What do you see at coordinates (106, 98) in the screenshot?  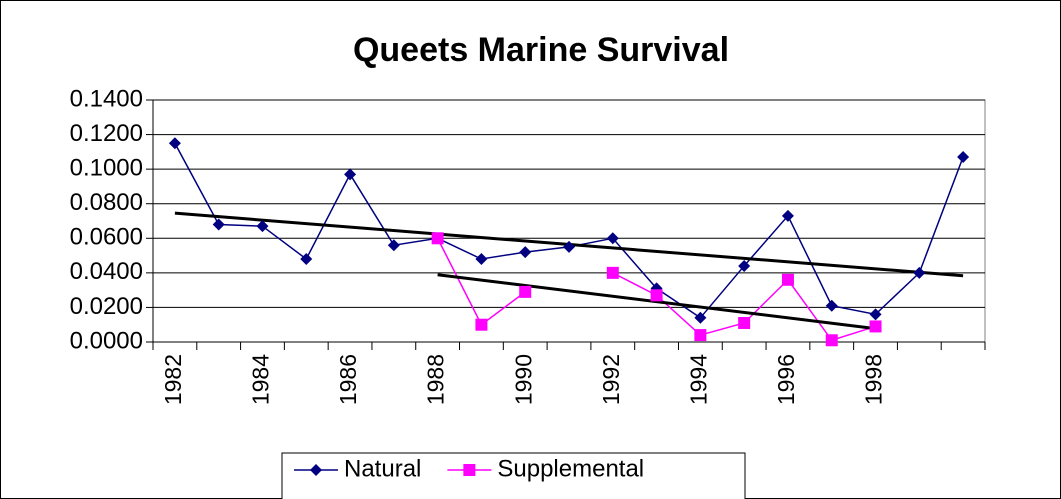 I see `y-tick-label: 0.1400` at bounding box center [106, 98].